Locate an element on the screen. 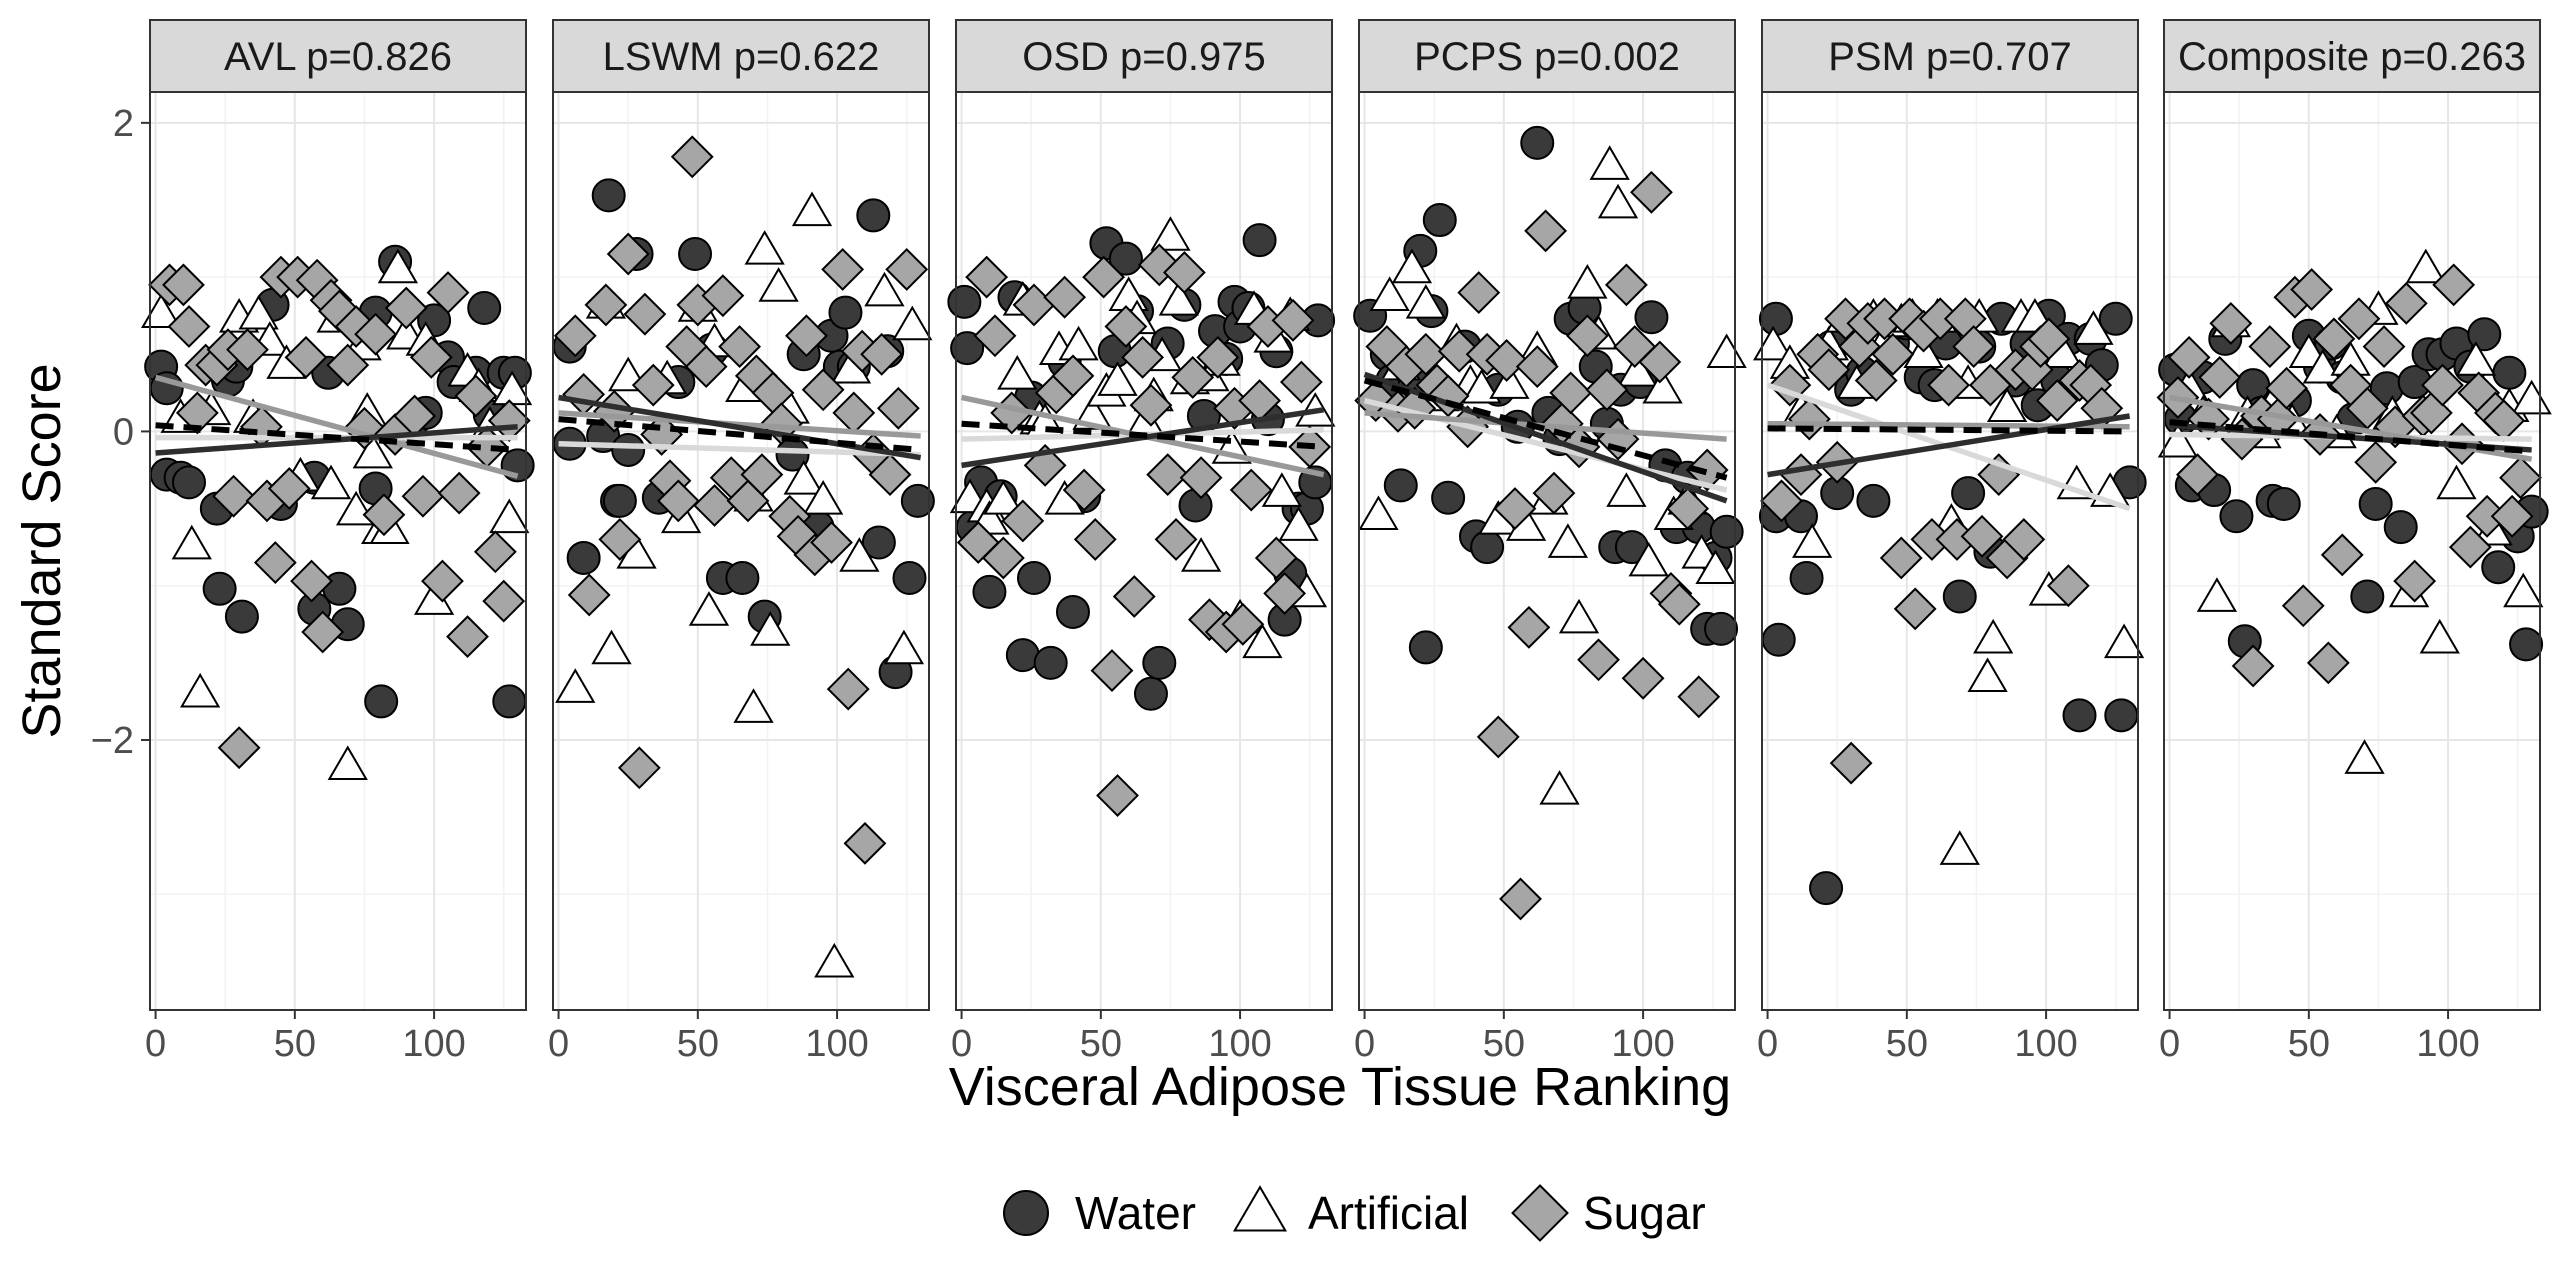 The width and height of the screenshot is (2560, 1280). legend-item-artificial: Artificial is located at coordinates (1350, 1212).